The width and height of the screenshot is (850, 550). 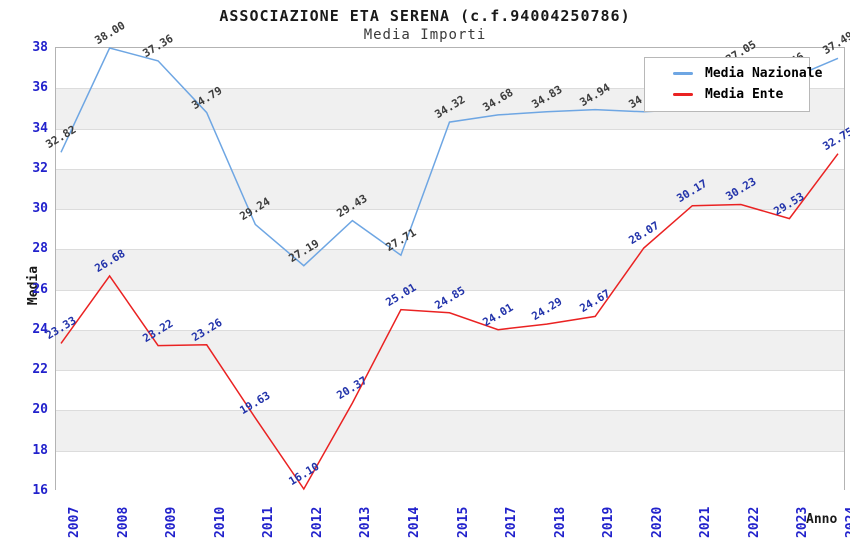 I want to click on x-axis-title: Anno, so click(x=822, y=519).